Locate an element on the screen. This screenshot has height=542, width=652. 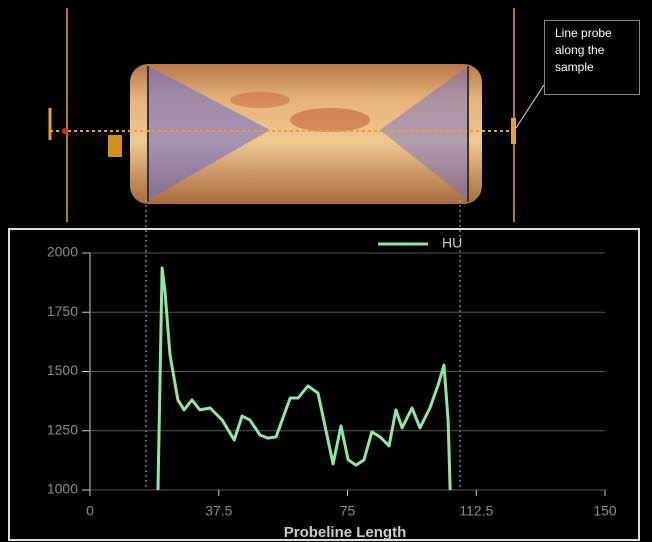
annotation: Line probe along the sample is located at coordinates (592, 57).